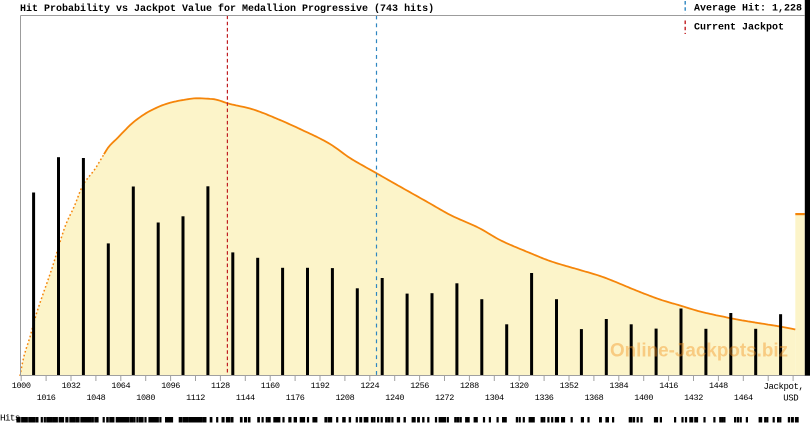 The width and height of the screenshot is (810, 425). I want to click on svg-text: 1240, so click(394, 398).